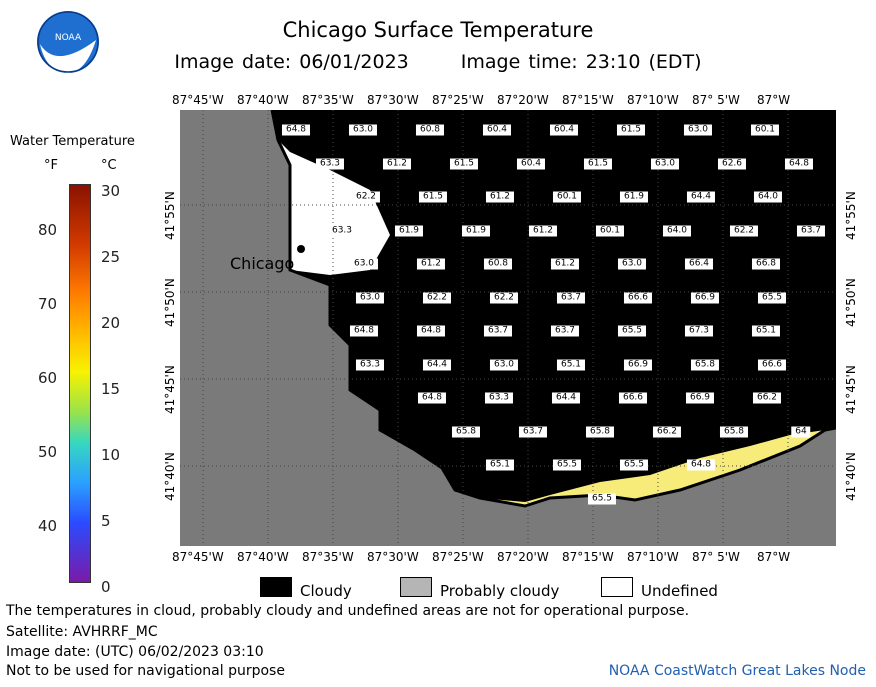 This screenshot has width=876, height=687. Describe the element at coordinates (438, 30) in the screenshot. I see `map-title: Chicago Surface Temperature` at that location.